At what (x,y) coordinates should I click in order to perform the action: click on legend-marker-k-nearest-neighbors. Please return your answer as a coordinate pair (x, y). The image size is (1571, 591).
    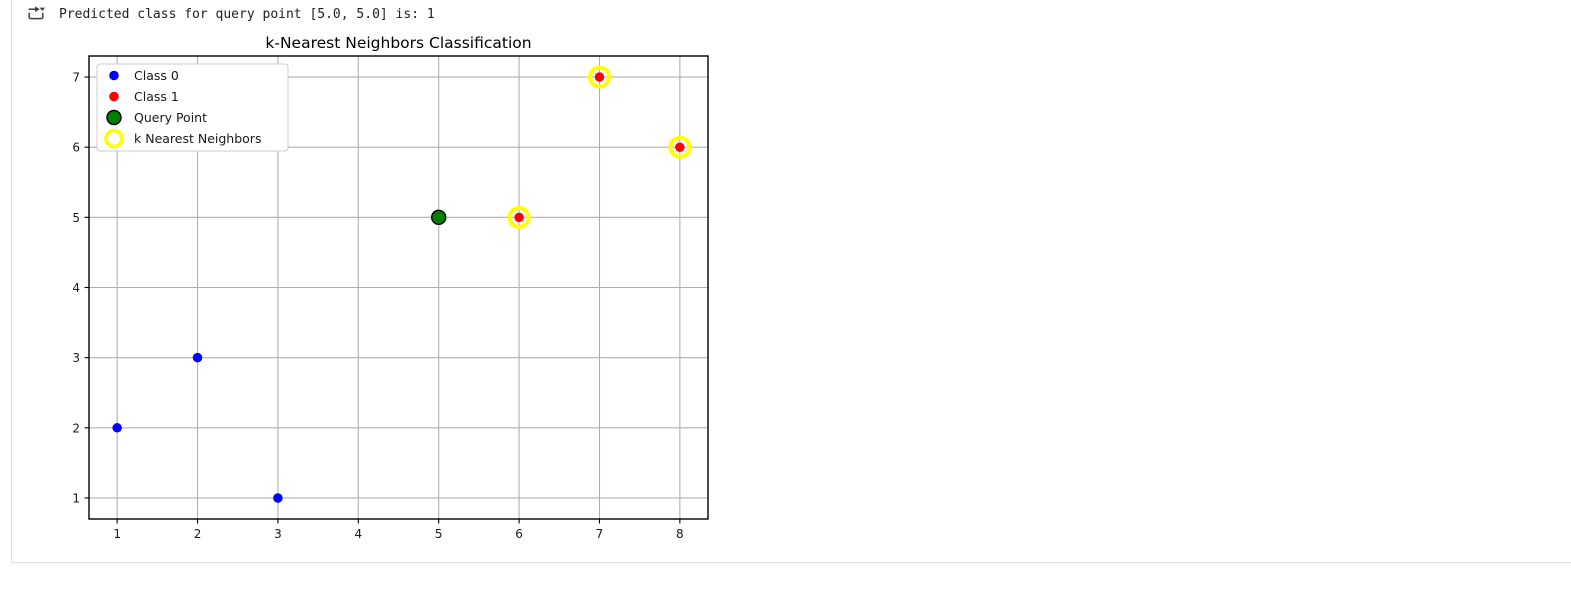
    Looking at the image, I should click on (114, 138).